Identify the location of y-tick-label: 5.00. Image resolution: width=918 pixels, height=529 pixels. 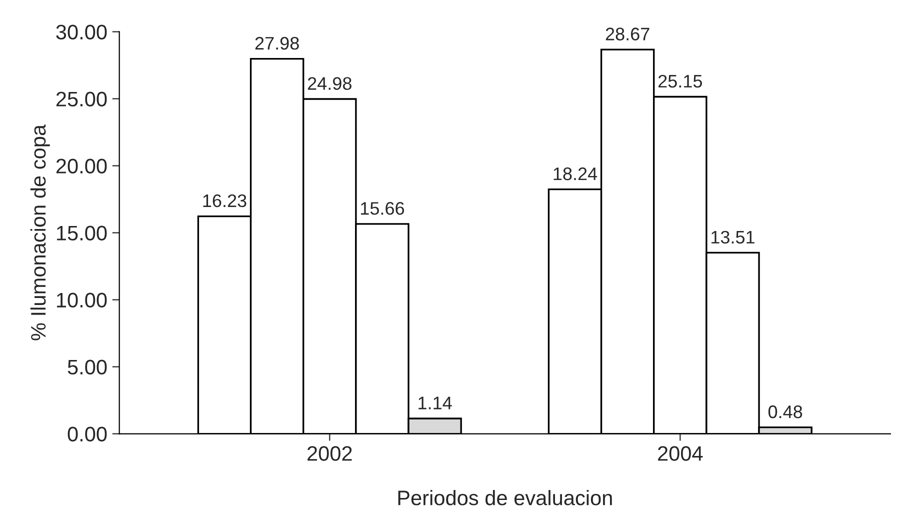
(87, 367).